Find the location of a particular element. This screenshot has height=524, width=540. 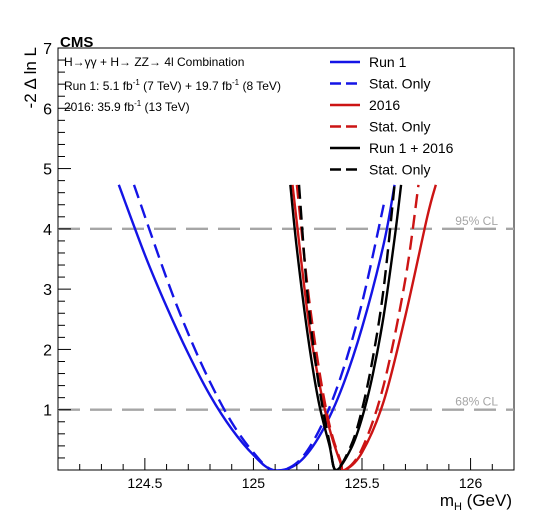

y-tick-label-7: 7 is located at coordinates (47, 49).